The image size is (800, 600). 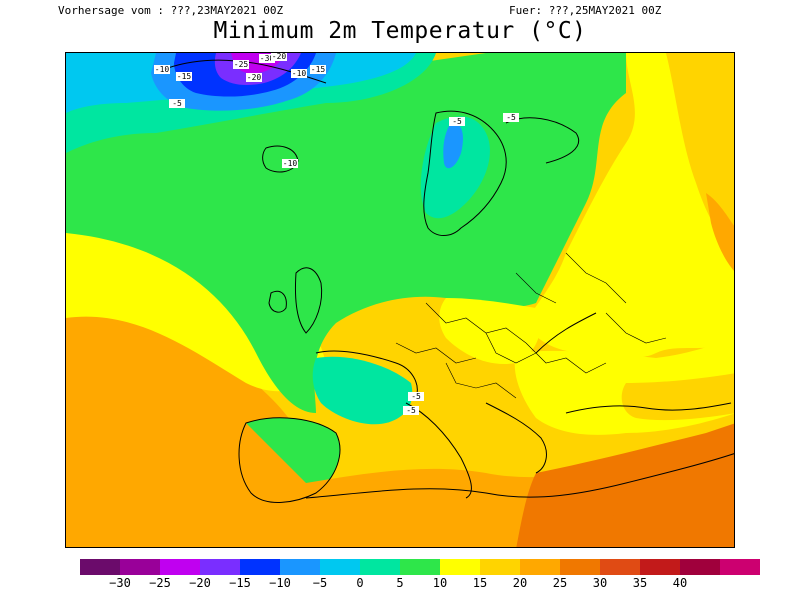 I want to click on svg-text: -30, so click(x=267, y=58).